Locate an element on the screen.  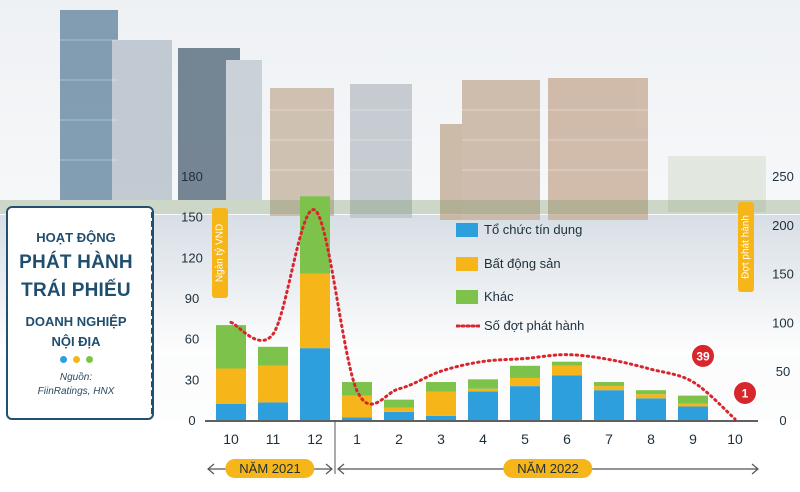
x-tick-label: 2 is located at coordinates (399, 439).